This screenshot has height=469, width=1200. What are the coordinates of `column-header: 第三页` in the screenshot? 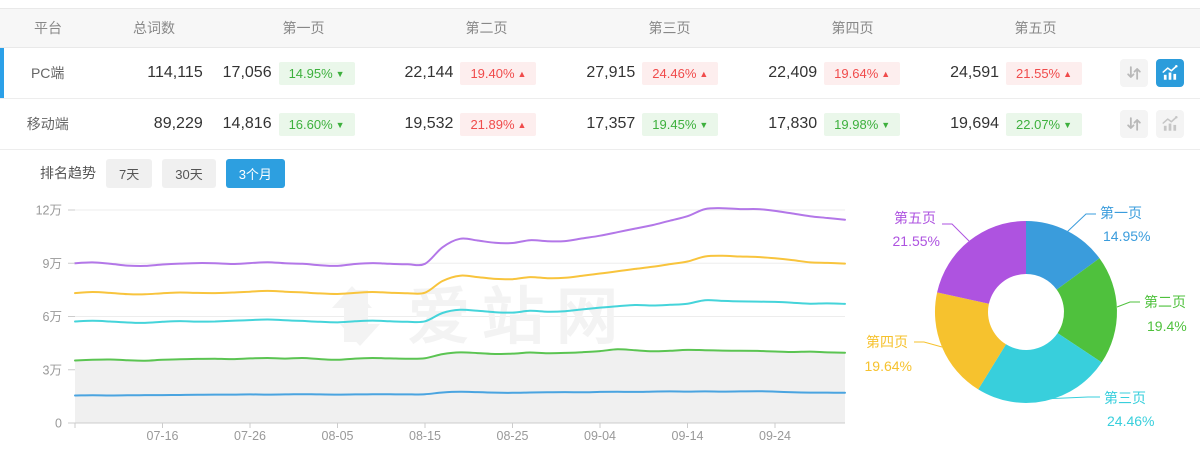 It's located at (669, 28).